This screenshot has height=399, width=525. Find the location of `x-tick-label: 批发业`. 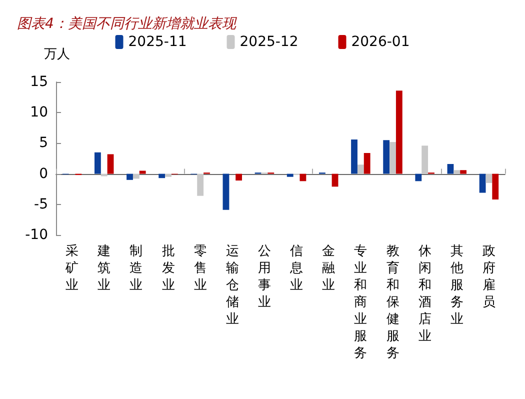

x-tick-label: 批发业 is located at coordinates (168, 268).